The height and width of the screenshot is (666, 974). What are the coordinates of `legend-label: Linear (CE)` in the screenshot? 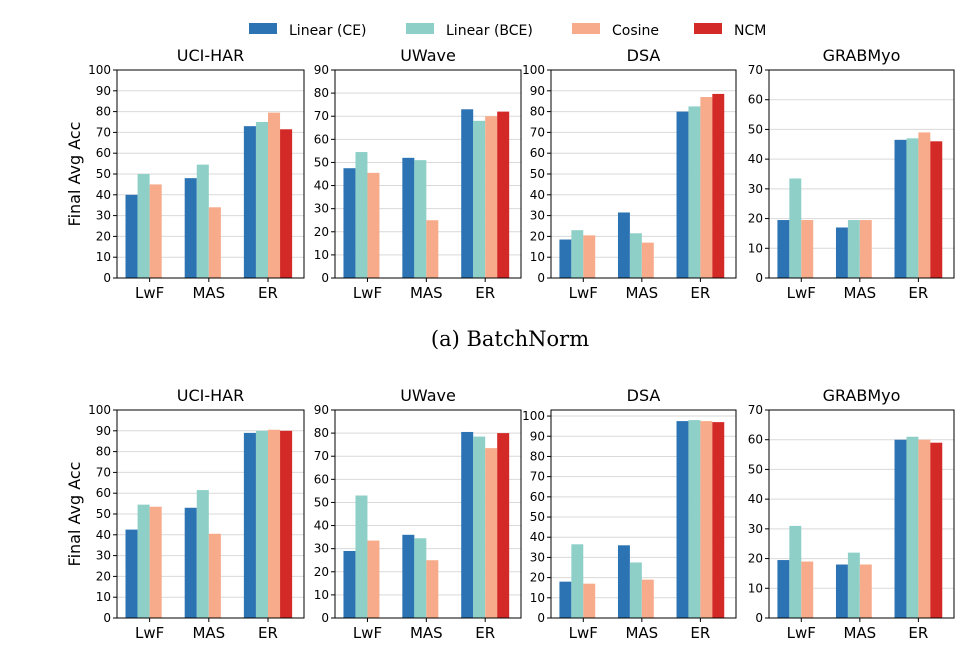 It's located at (328, 31).